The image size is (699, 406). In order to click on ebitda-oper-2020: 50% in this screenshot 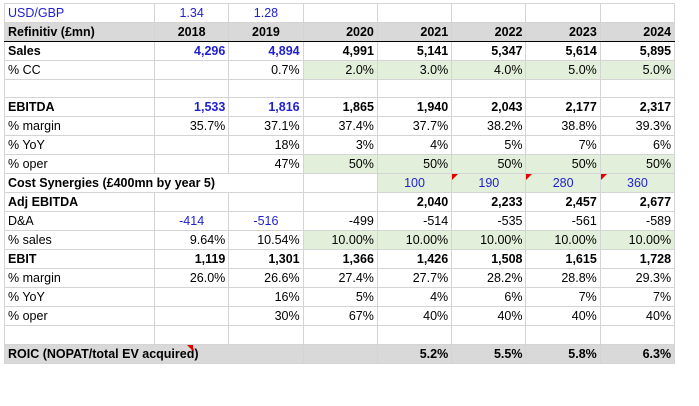, I will do `click(340, 164)`.